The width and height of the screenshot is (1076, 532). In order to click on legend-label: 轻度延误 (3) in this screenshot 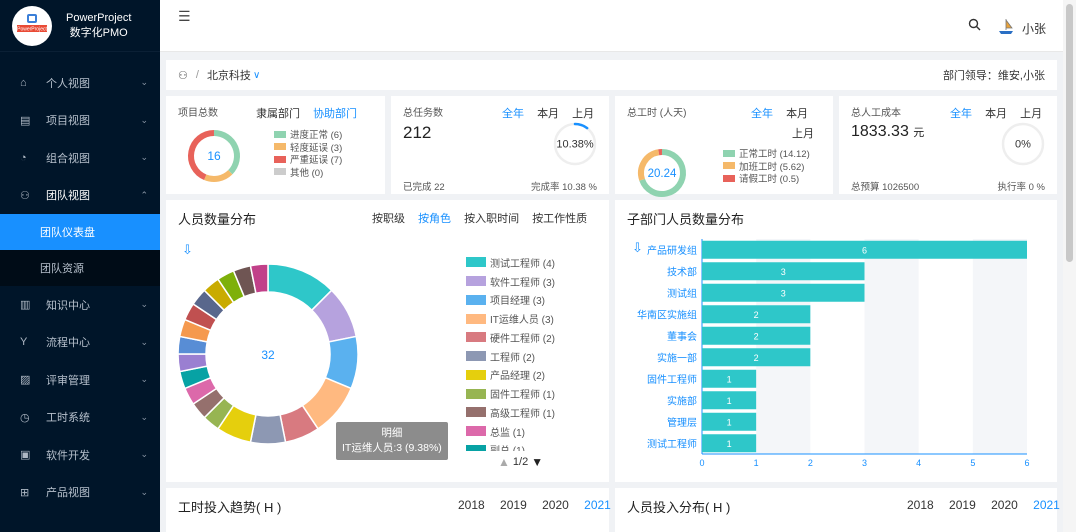, I will do `click(316, 148)`.